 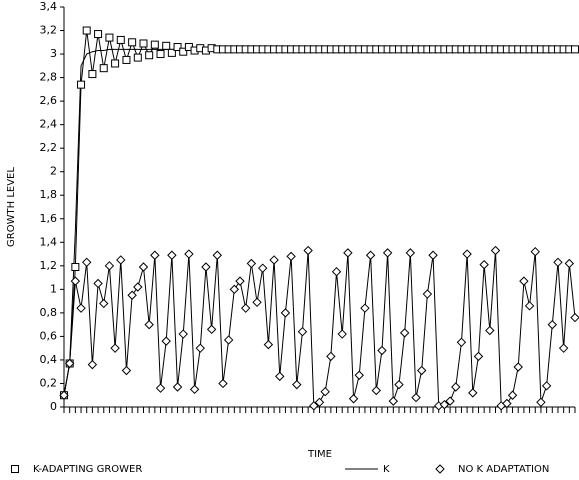 I want to click on y-axis-label: GROWTH LEVEL, so click(x=11, y=207).